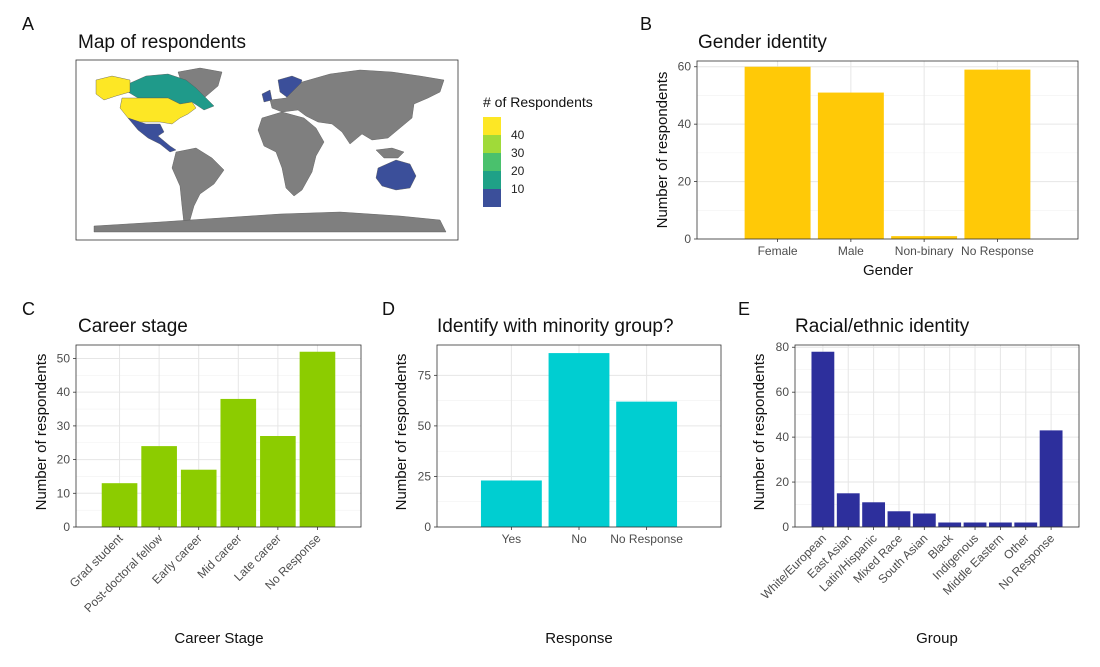  I want to click on alaska-region, so click(113, 88).